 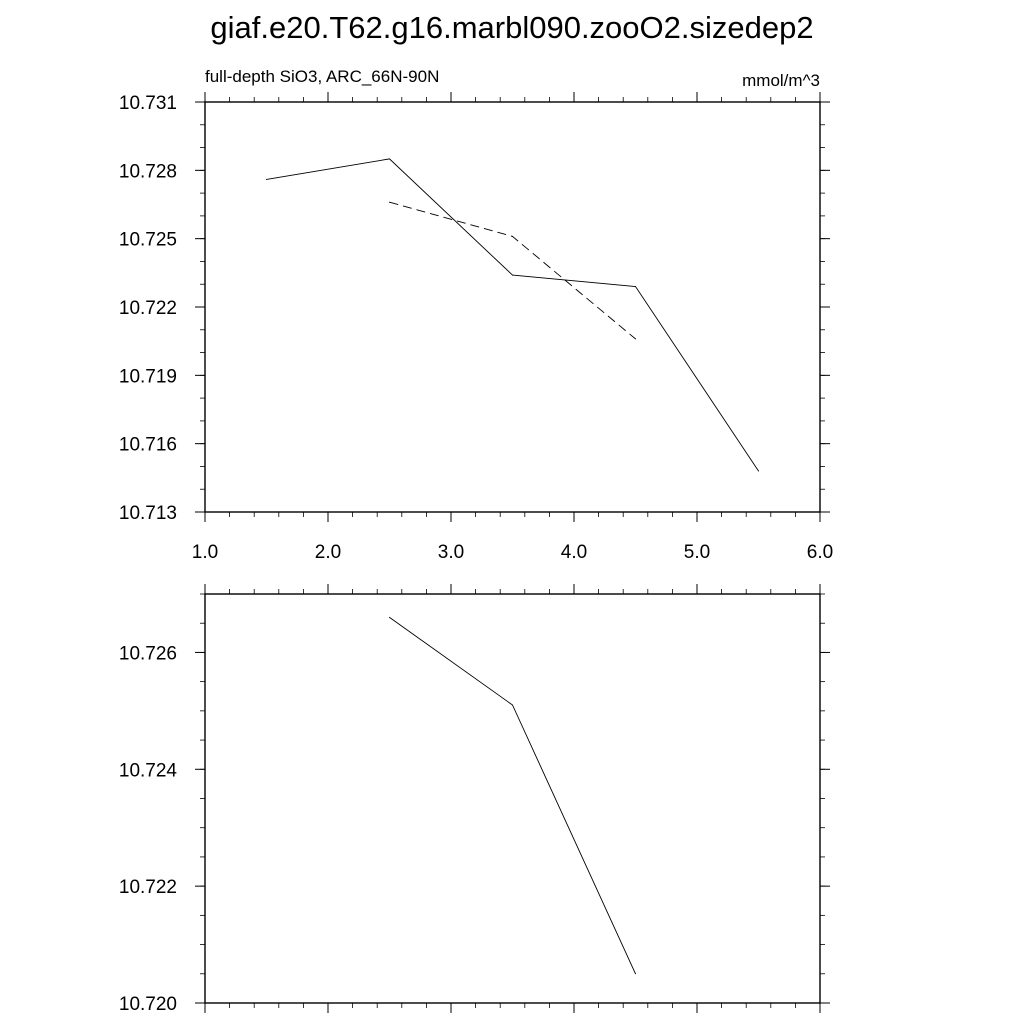 I want to click on panel-1-x-tick-label: 6.0, so click(x=820, y=552).